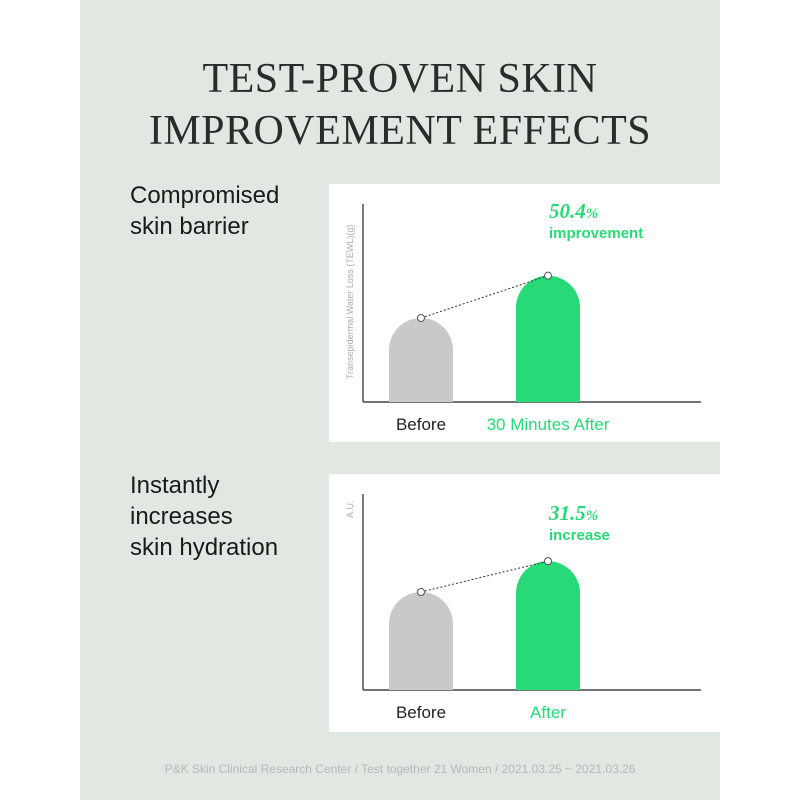 The image size is (800, 800). I want to click on trend-connector, so click(484, 576).